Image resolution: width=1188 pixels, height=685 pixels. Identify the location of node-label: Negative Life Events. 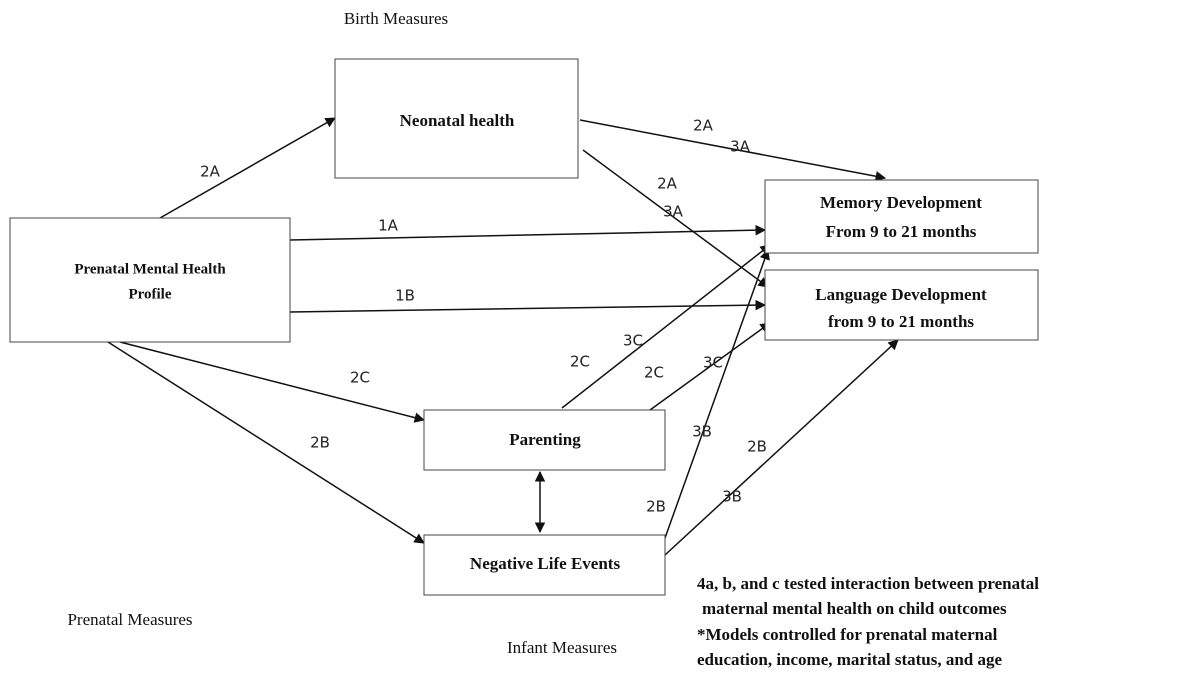
(545, 563).